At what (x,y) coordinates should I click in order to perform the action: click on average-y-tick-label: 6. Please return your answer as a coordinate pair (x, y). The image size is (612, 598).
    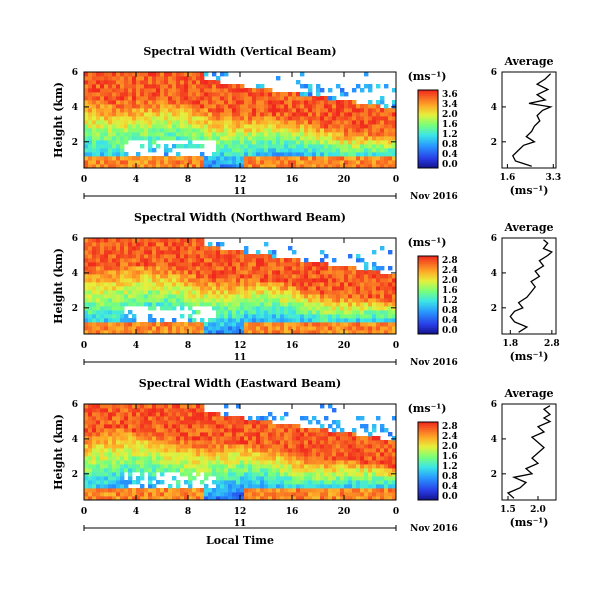
    Looking at the image, I should click on (494, 73).